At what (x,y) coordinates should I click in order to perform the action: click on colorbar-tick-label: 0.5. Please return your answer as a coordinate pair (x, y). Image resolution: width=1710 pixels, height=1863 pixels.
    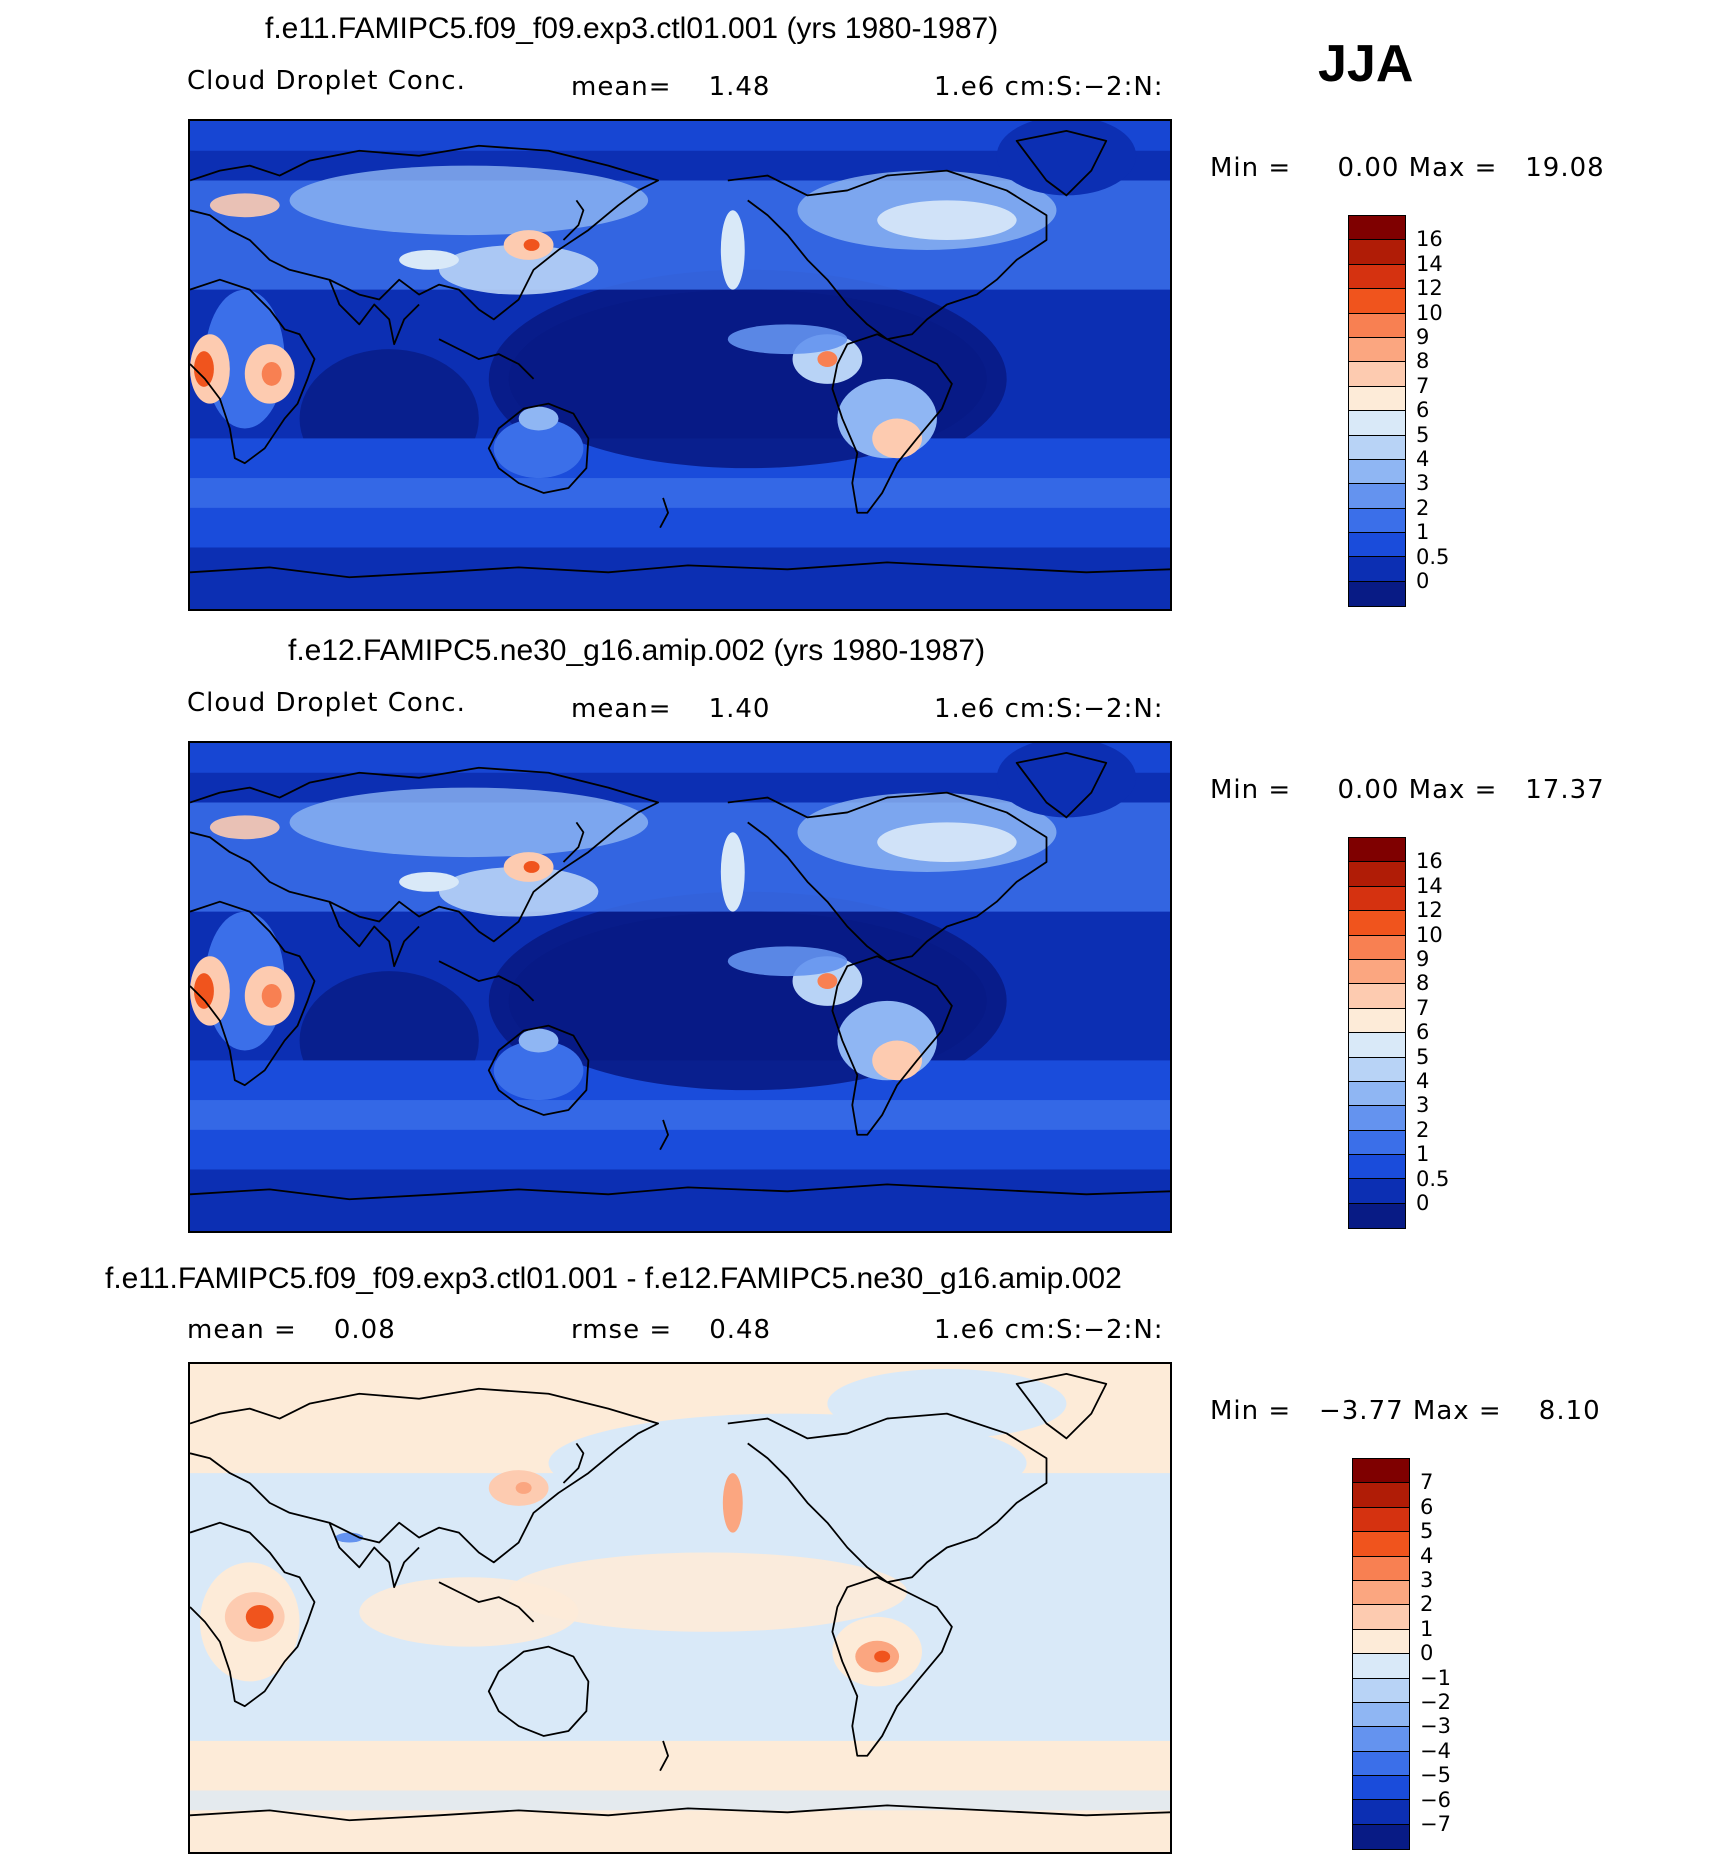
    Looking at the image, I should click on (1433, 556).